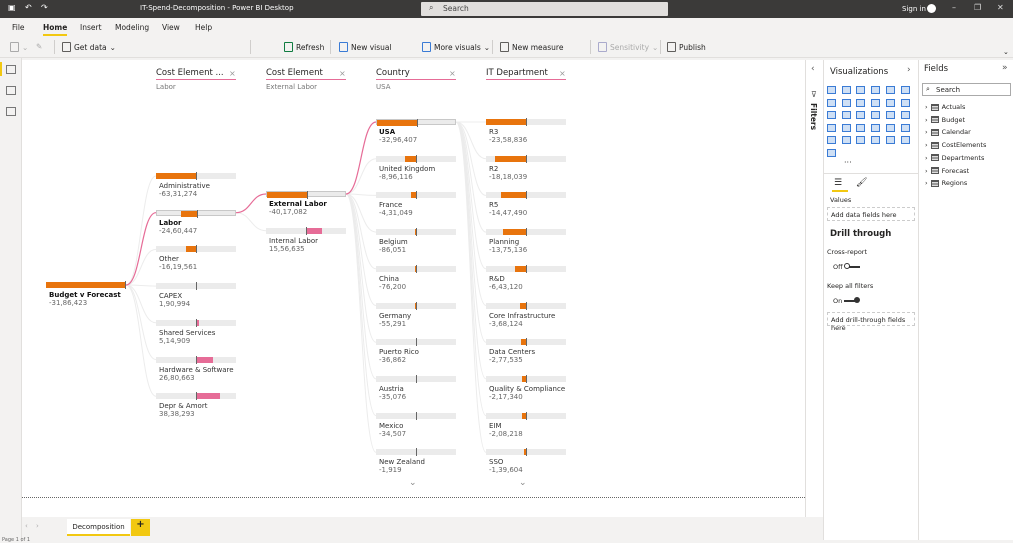 The image size is (1013, 543). I want to click on format-tab-icon: 🖌, so click(861, 183).